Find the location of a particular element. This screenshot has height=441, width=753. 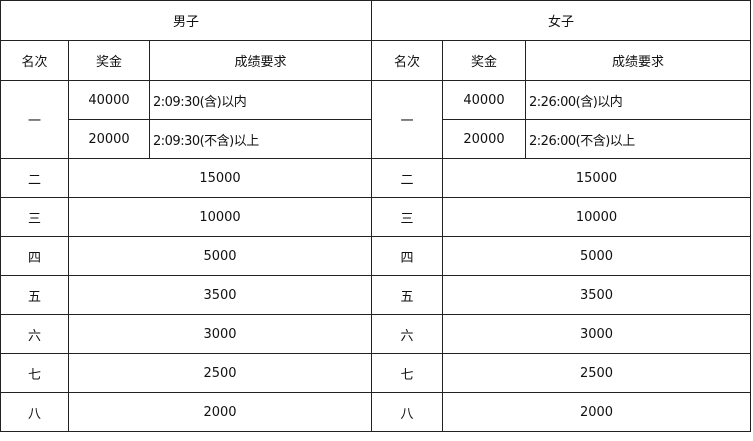

requirement-cell: 2:09:30(含)以内 is located at coordinates (260, 100).